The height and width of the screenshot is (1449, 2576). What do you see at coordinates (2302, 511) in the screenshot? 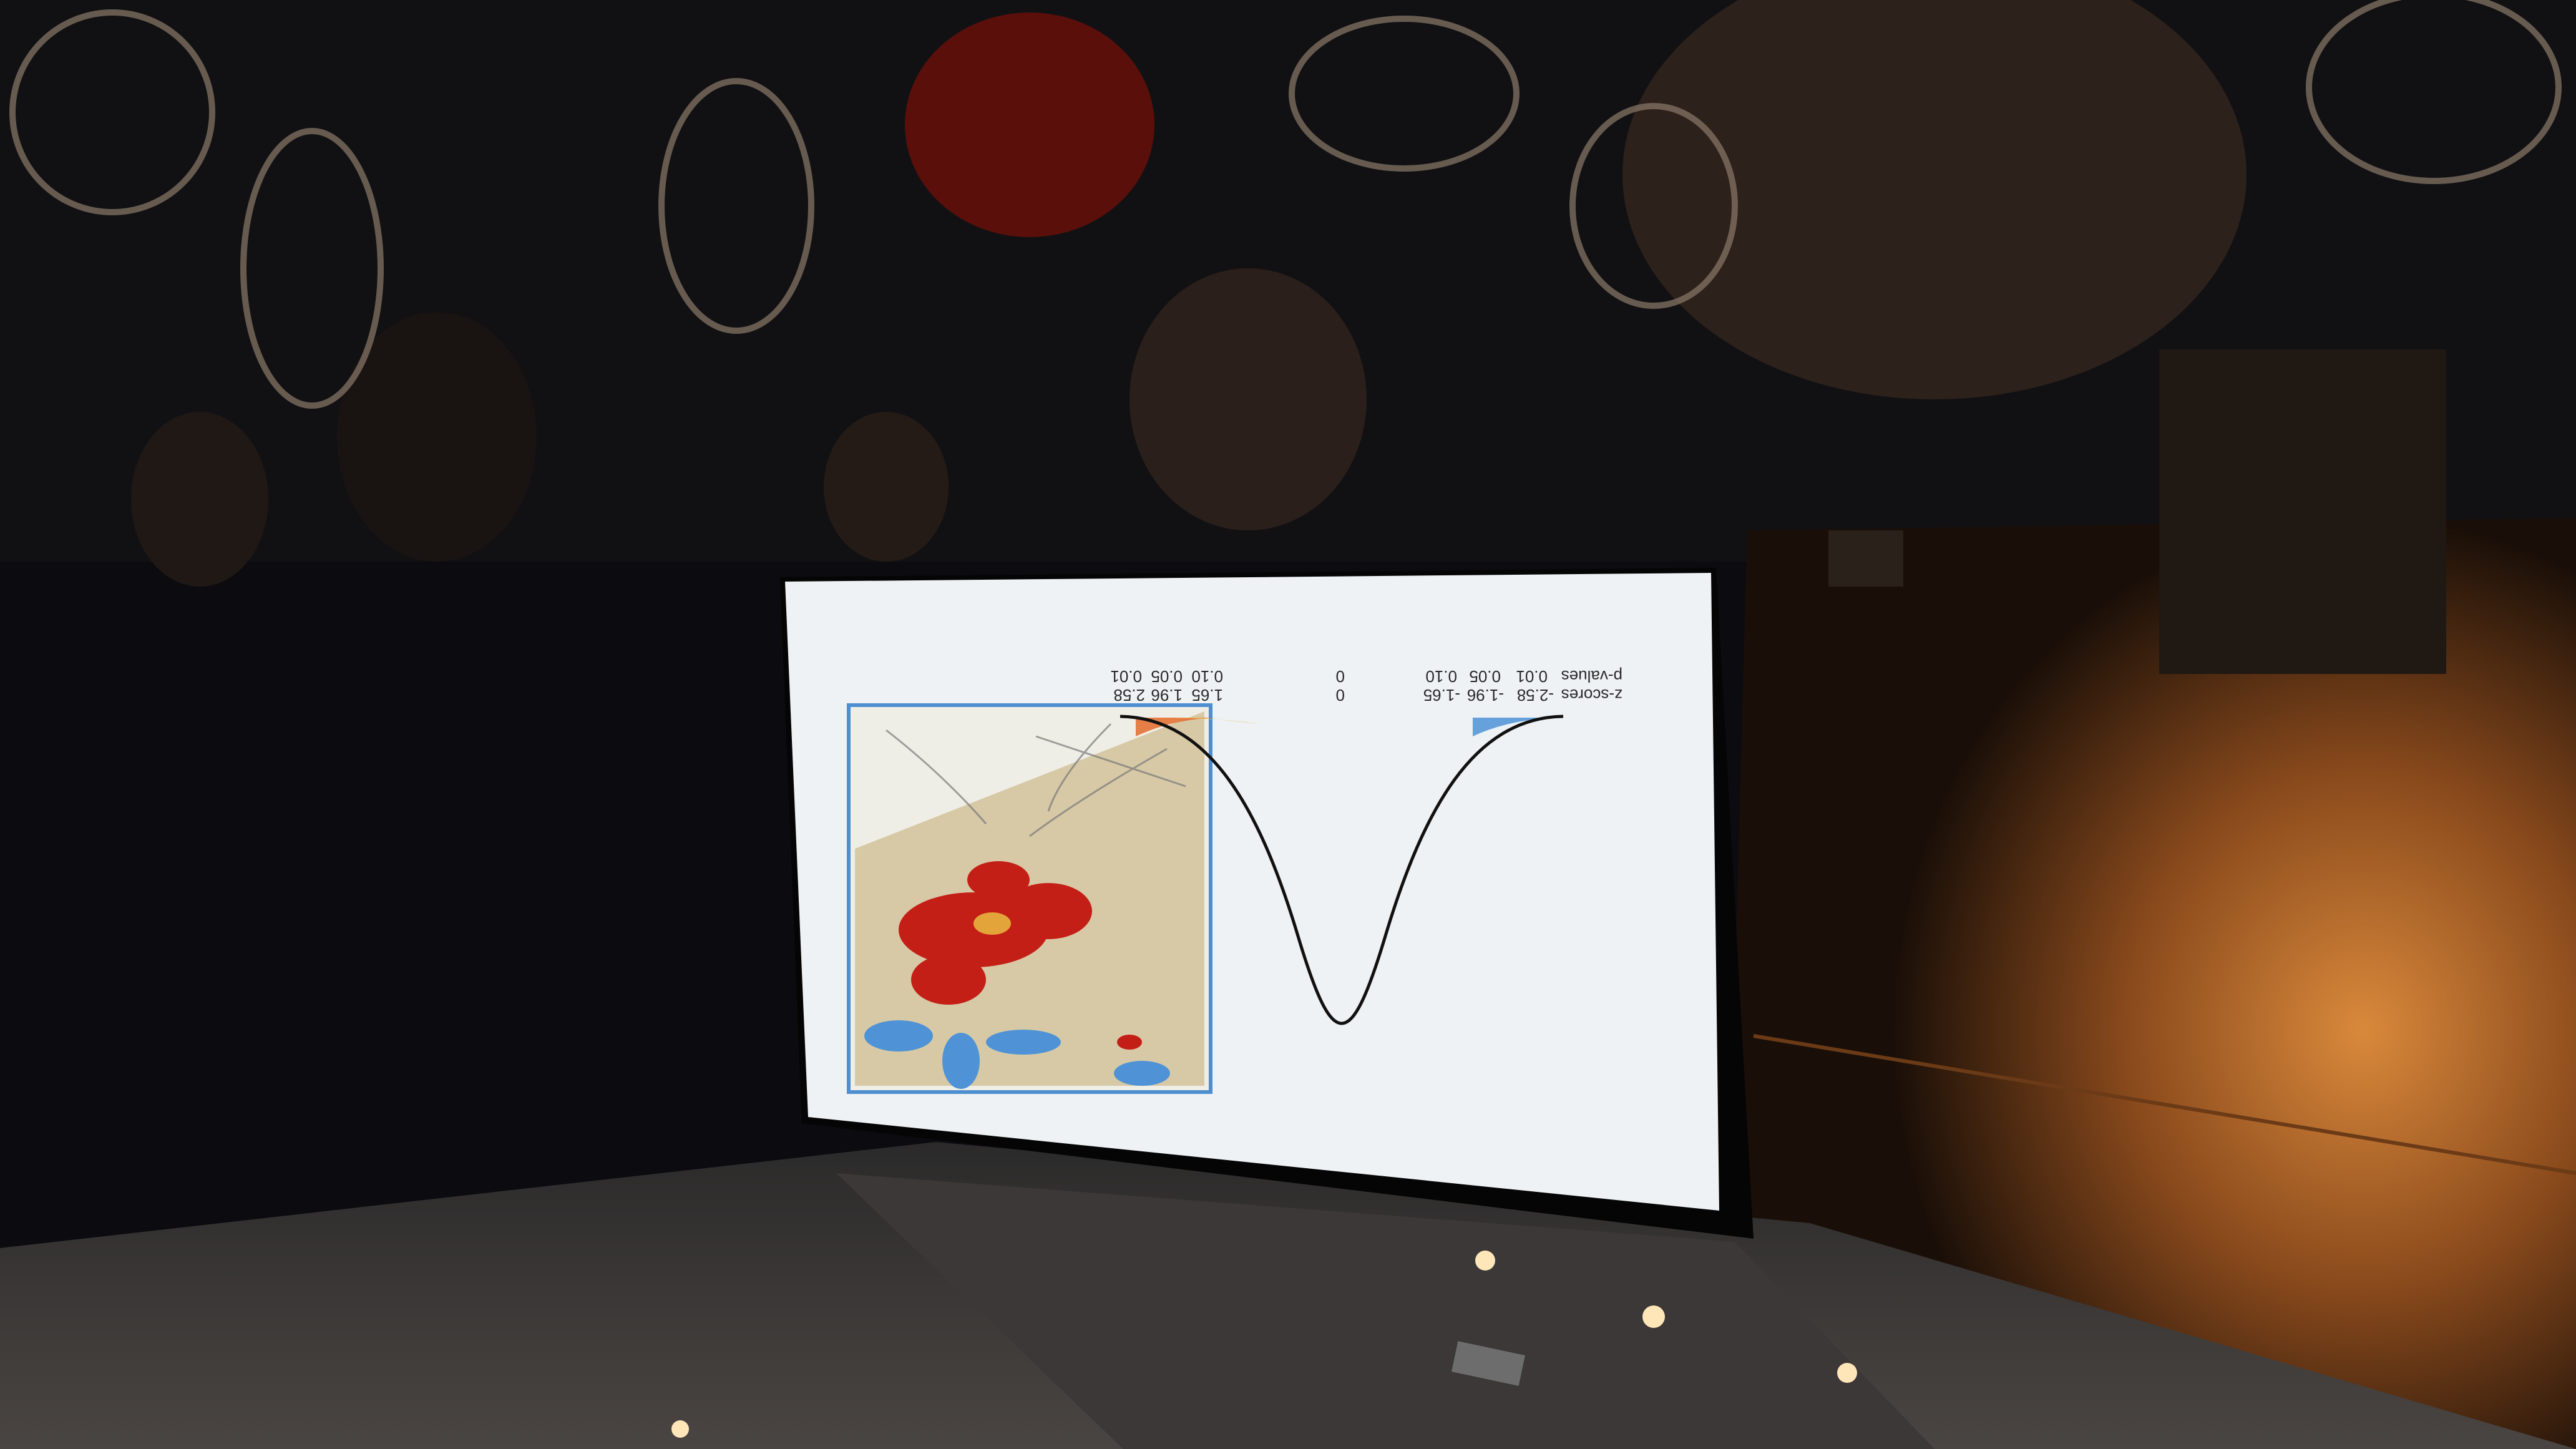
I see `projector-rig` at bounding box center [2302, 511].